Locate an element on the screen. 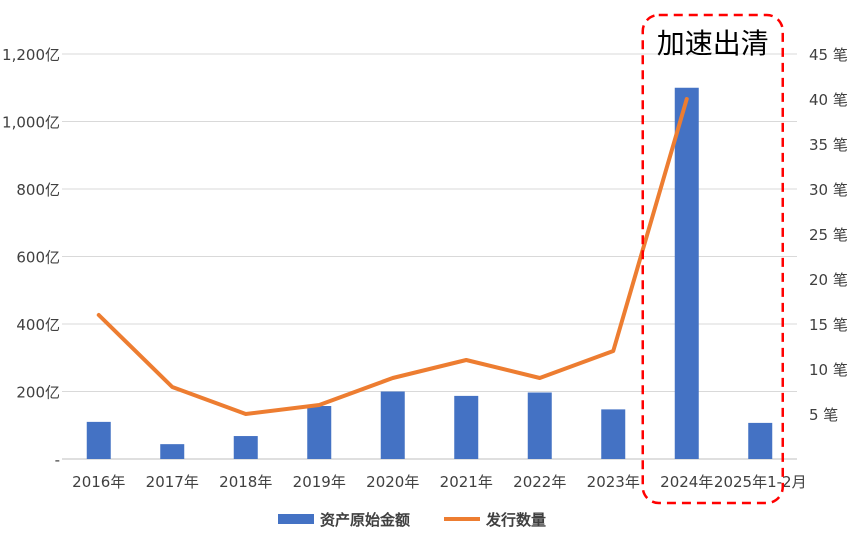 This screenshot has width=865, height=544. right-axis-tick-label: 15 笔 is located at coordinates (828, 325).